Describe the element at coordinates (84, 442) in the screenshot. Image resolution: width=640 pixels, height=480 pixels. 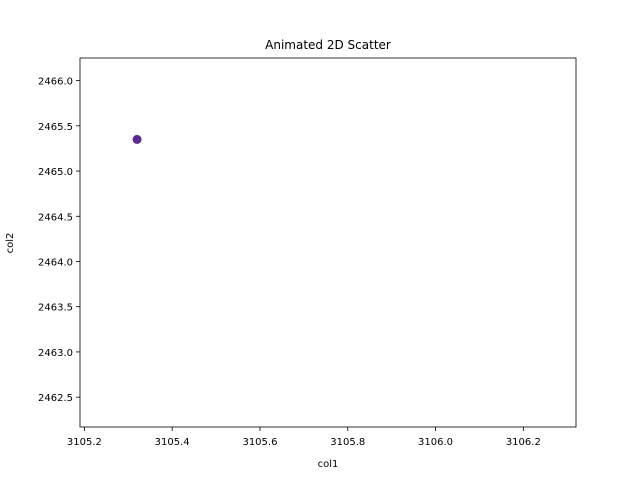
I see `x-tick-label: 3105.2` at that location.